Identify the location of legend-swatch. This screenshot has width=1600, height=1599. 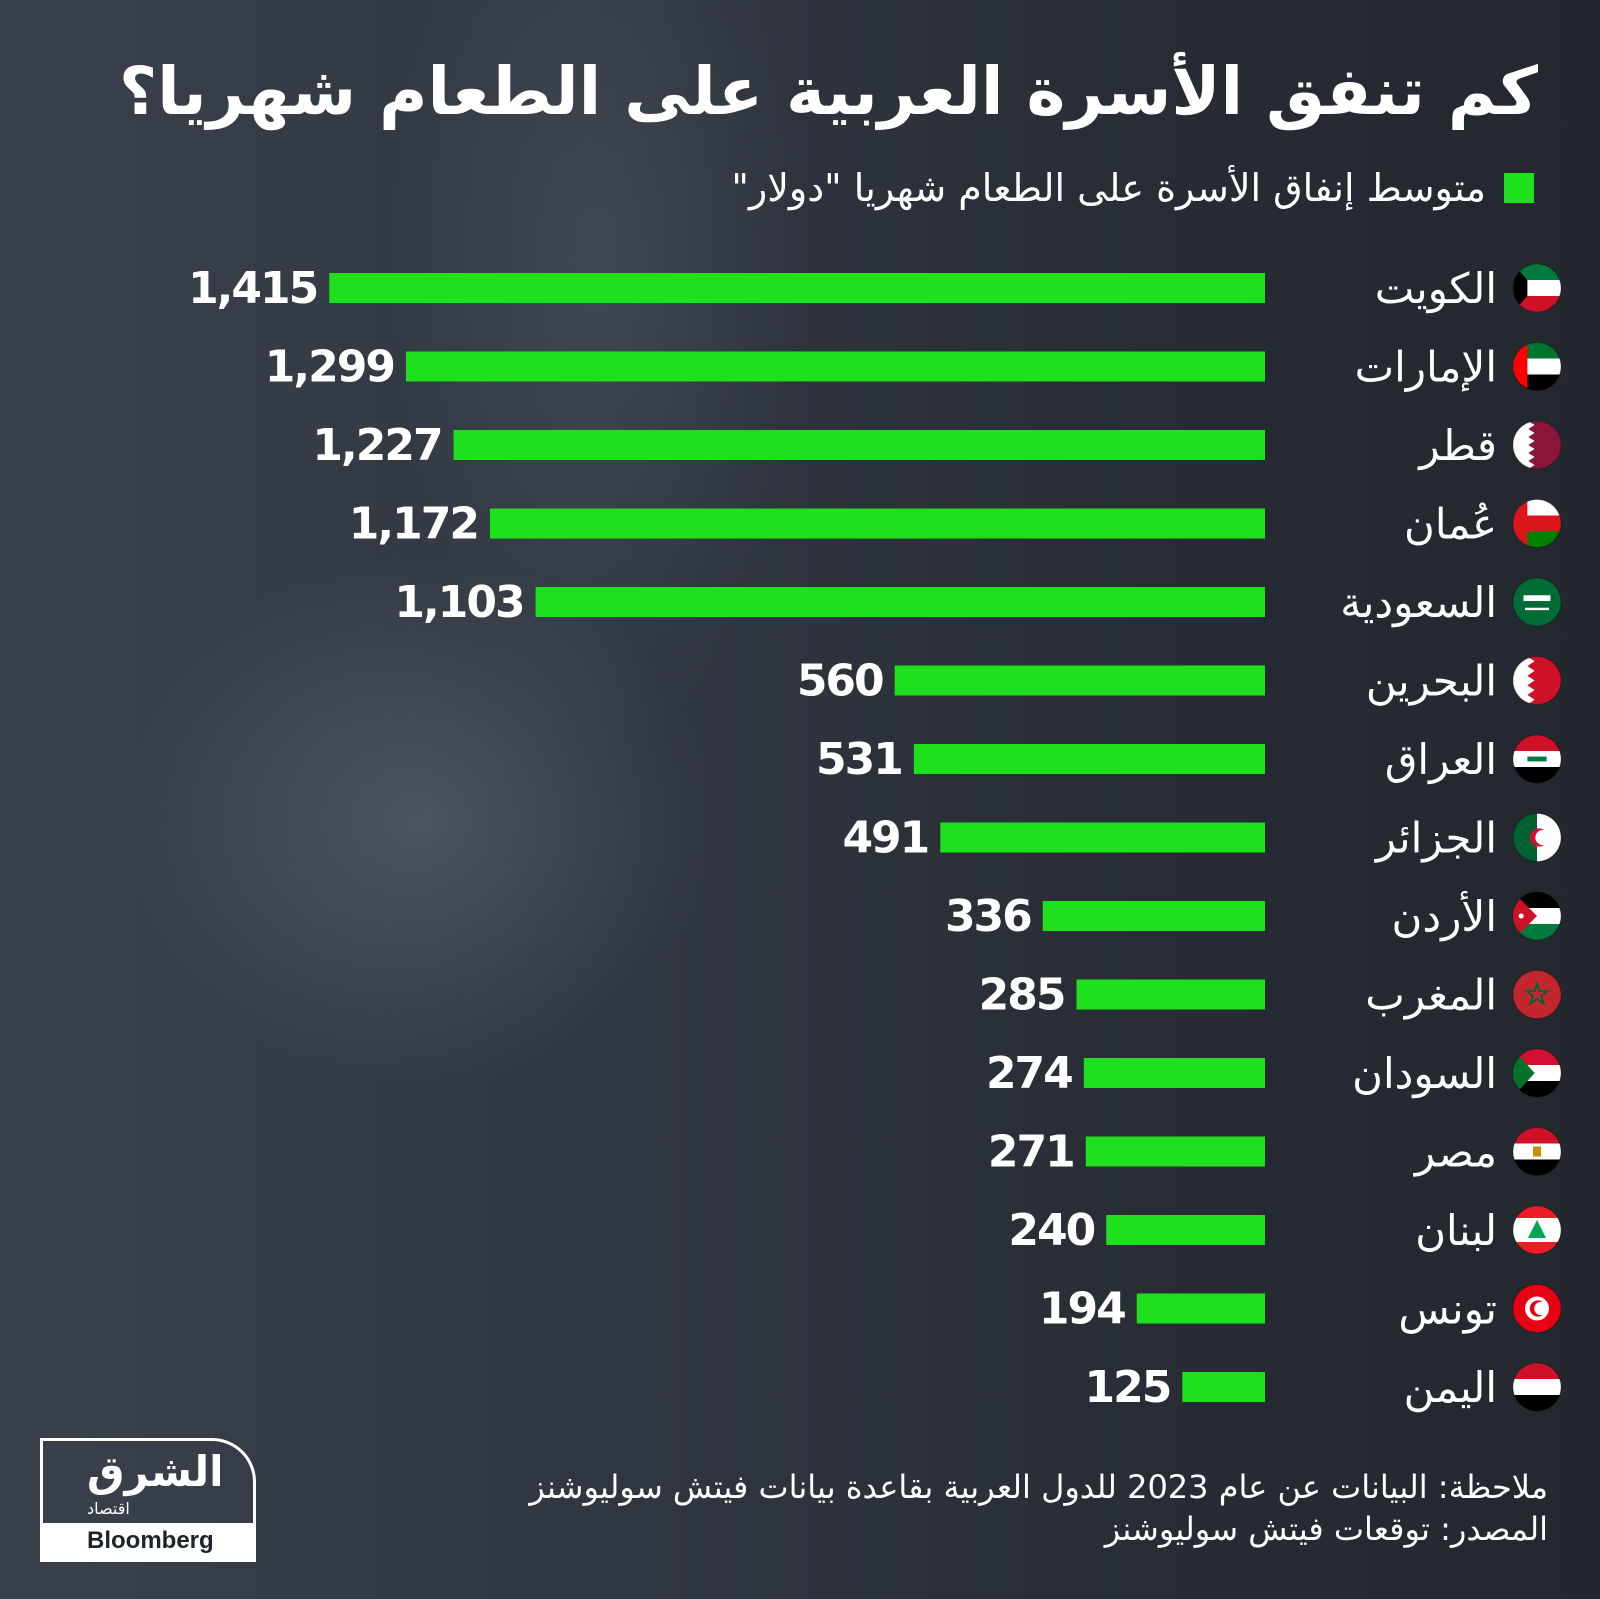
(1519, 188).